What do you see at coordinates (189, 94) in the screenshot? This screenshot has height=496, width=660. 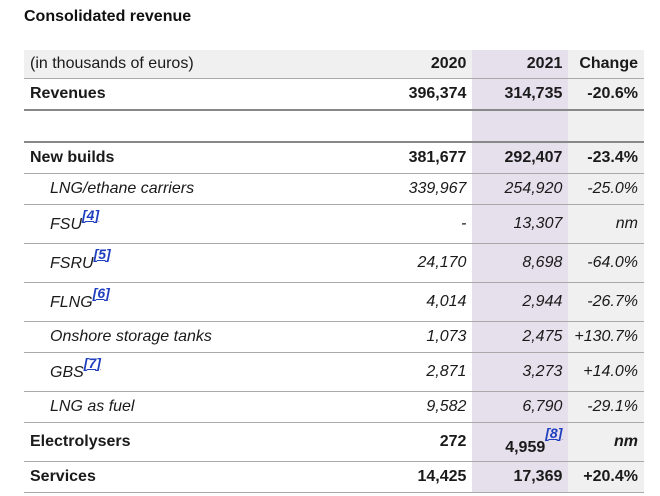 I see `row-label: Revenues` at bounding box center [189, 94].